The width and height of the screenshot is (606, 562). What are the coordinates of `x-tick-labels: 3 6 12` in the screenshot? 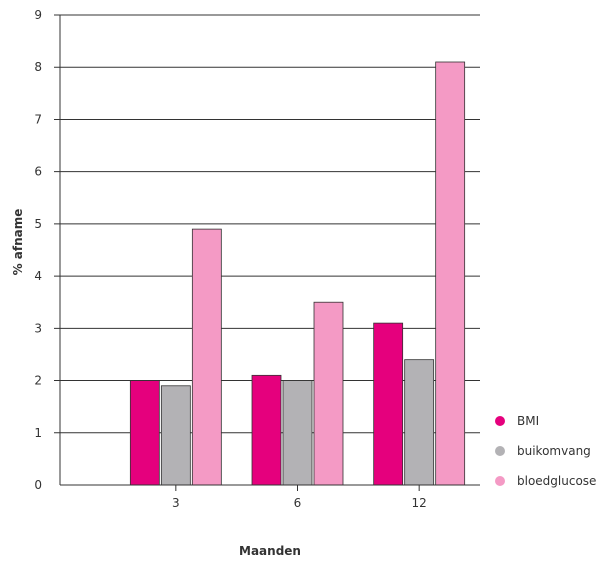 It's located at (299, 497).